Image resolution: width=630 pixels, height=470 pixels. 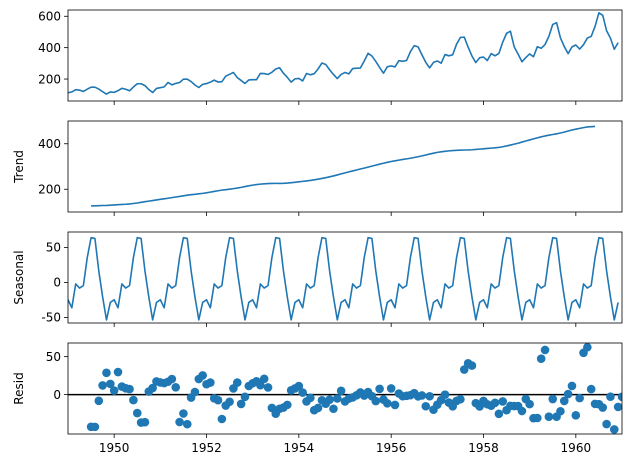 What do you see at coordinates (114, 448) in the screenshot?
I see `x-tick-label: 1950` at bounding box center [114, 448].